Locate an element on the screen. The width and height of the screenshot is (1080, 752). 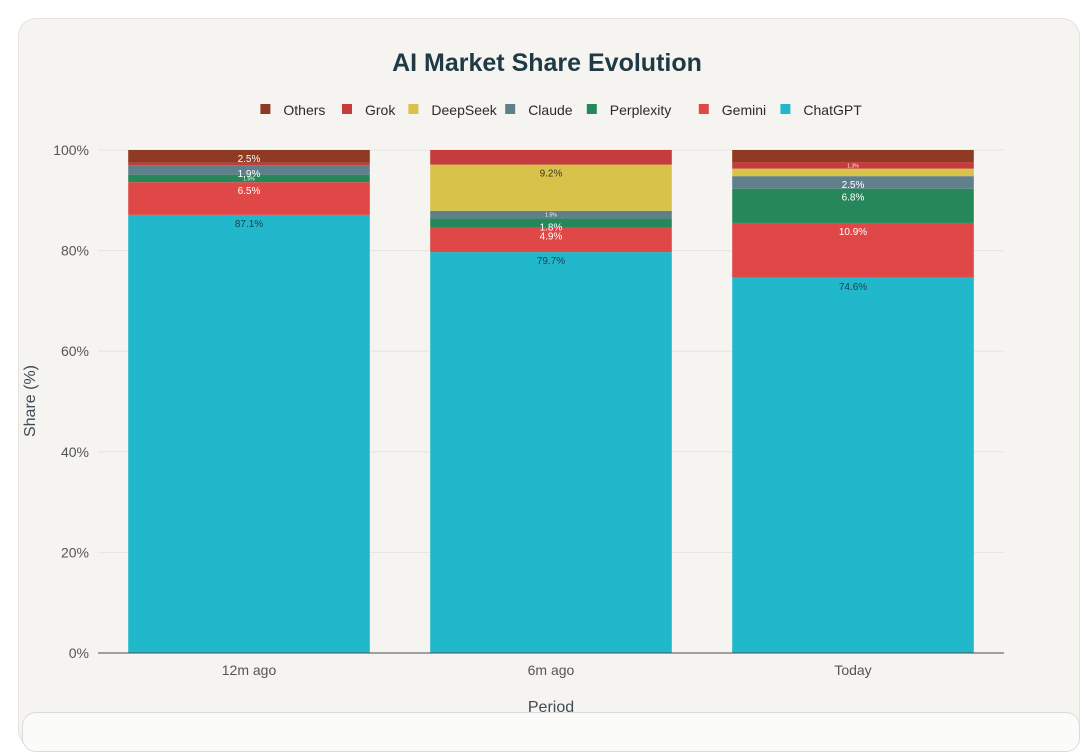
y-axis-ticks: 0% 20% 40% 60% 80% 100% is located at coordinates (71, 401).